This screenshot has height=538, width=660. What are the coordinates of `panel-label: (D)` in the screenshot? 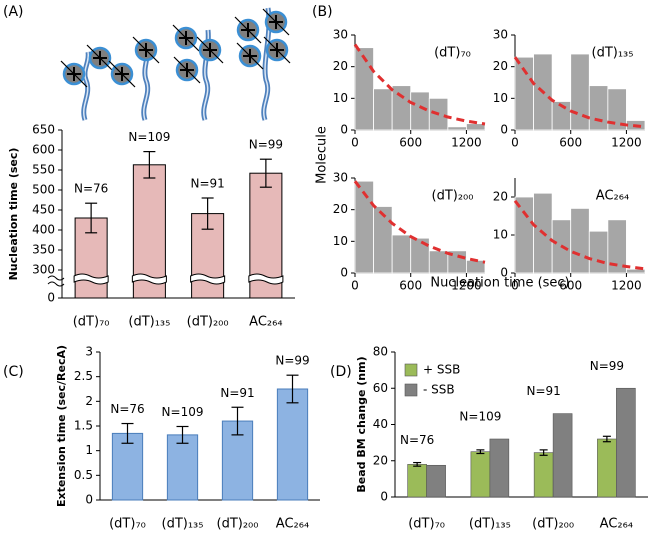 It's located at (341, 372).